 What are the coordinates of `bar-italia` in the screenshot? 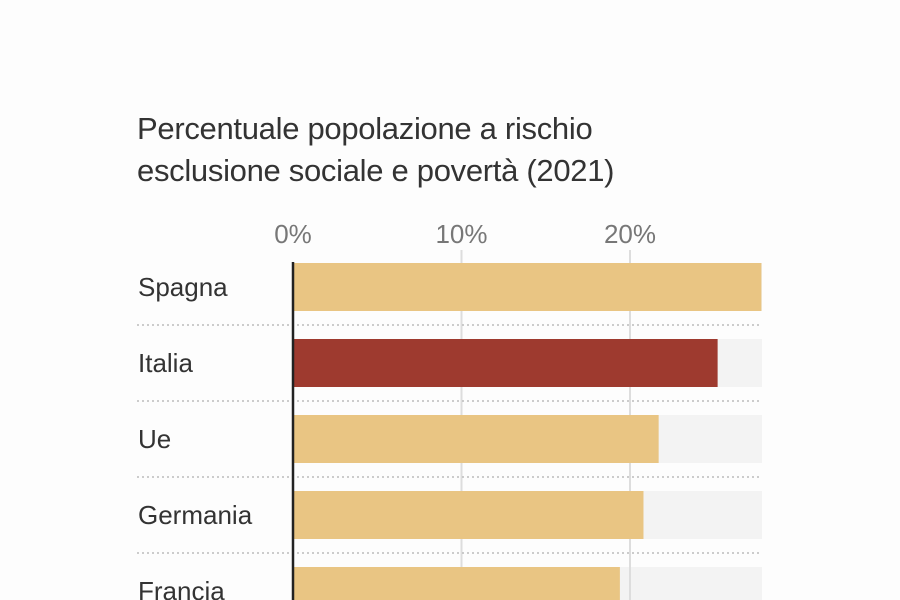 It's located at (505, 363).